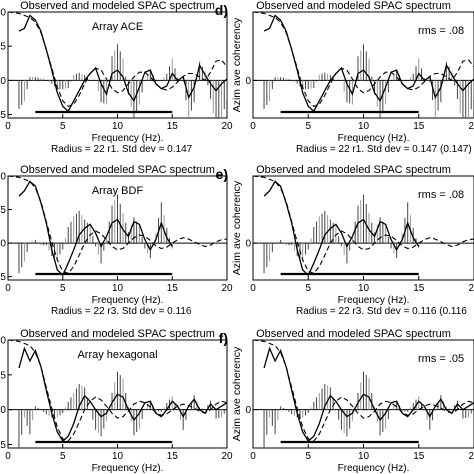  What do you see at coordinates (441, 359) in the screenshot?
I see `rms-label: rms = .05` at bounding box center [441, 359].